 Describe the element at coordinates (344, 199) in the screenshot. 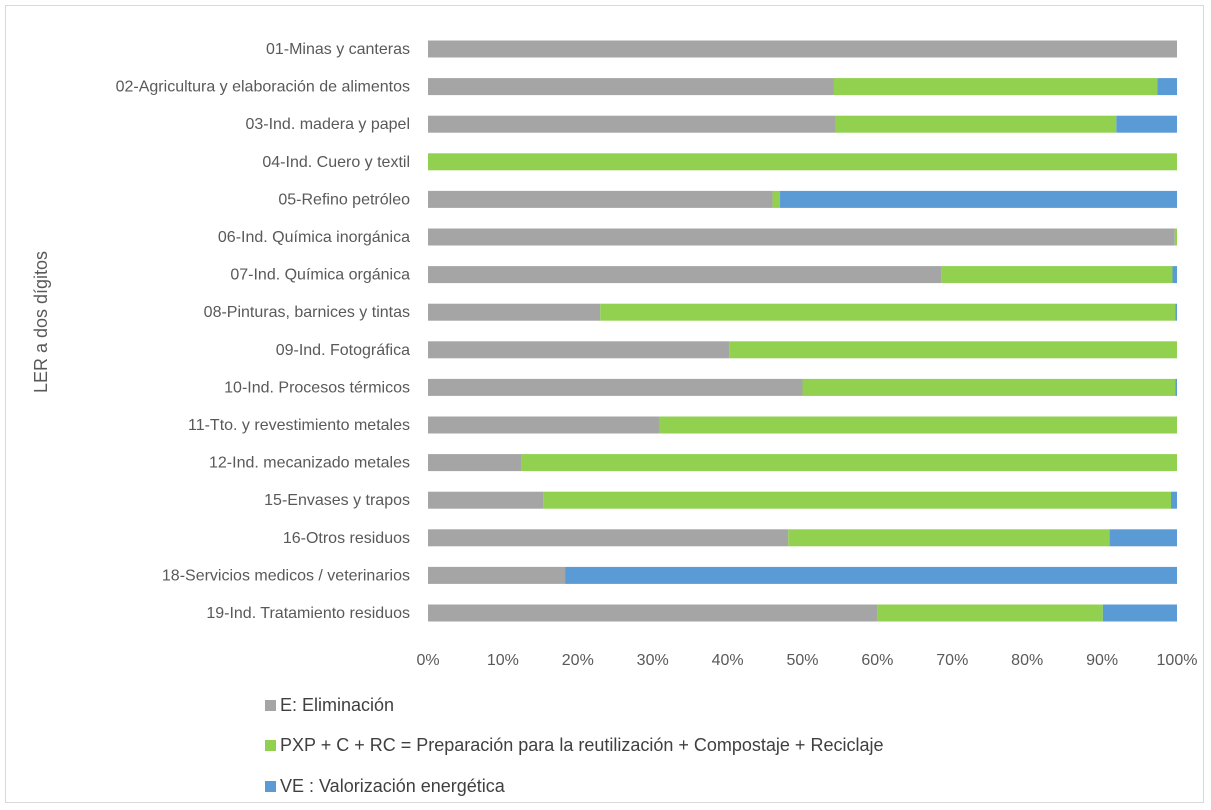

I see `category-label: 05-Refino petróleo` at that location.